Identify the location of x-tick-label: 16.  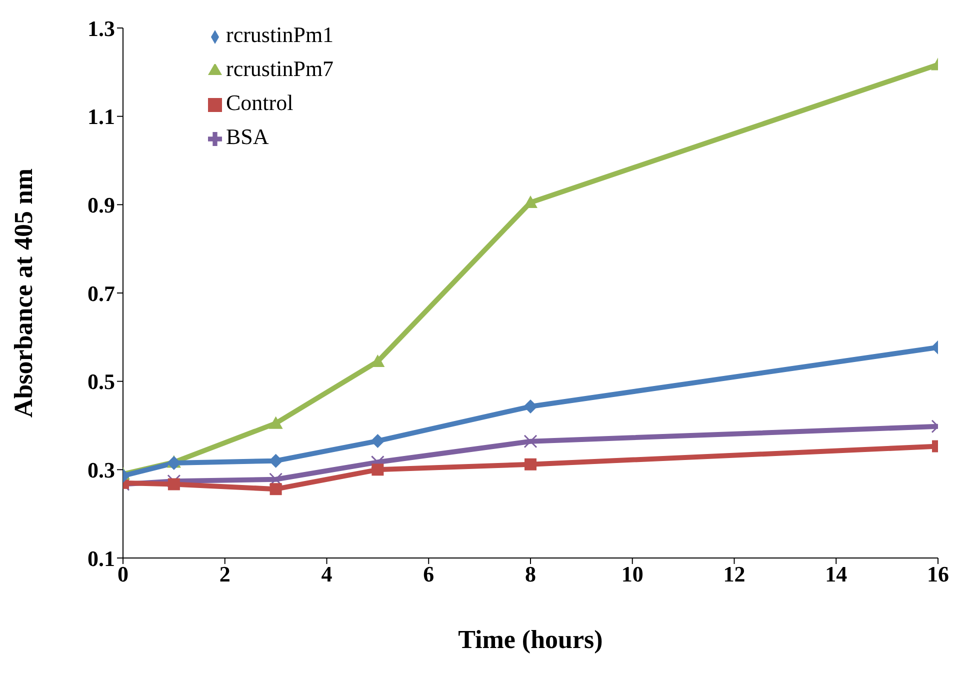
(938, 574).